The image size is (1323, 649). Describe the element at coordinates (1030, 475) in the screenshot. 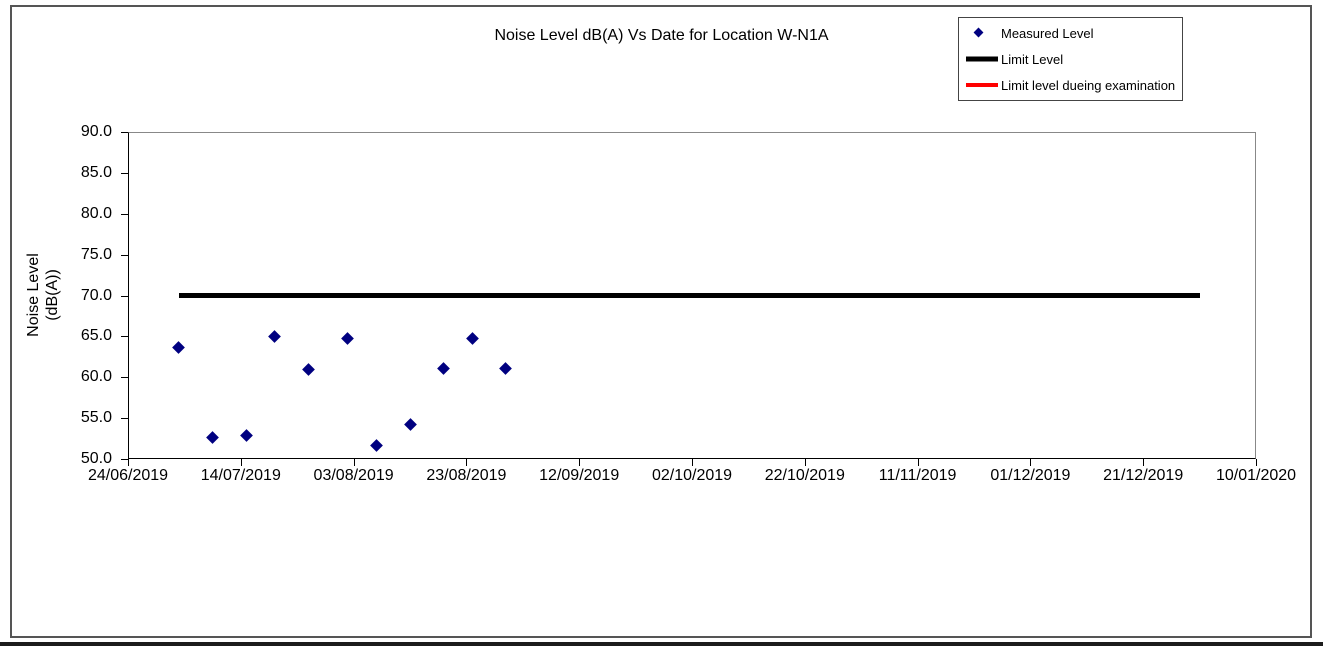

I see `x-axis-tick-label: 01/12/2019` at that location.